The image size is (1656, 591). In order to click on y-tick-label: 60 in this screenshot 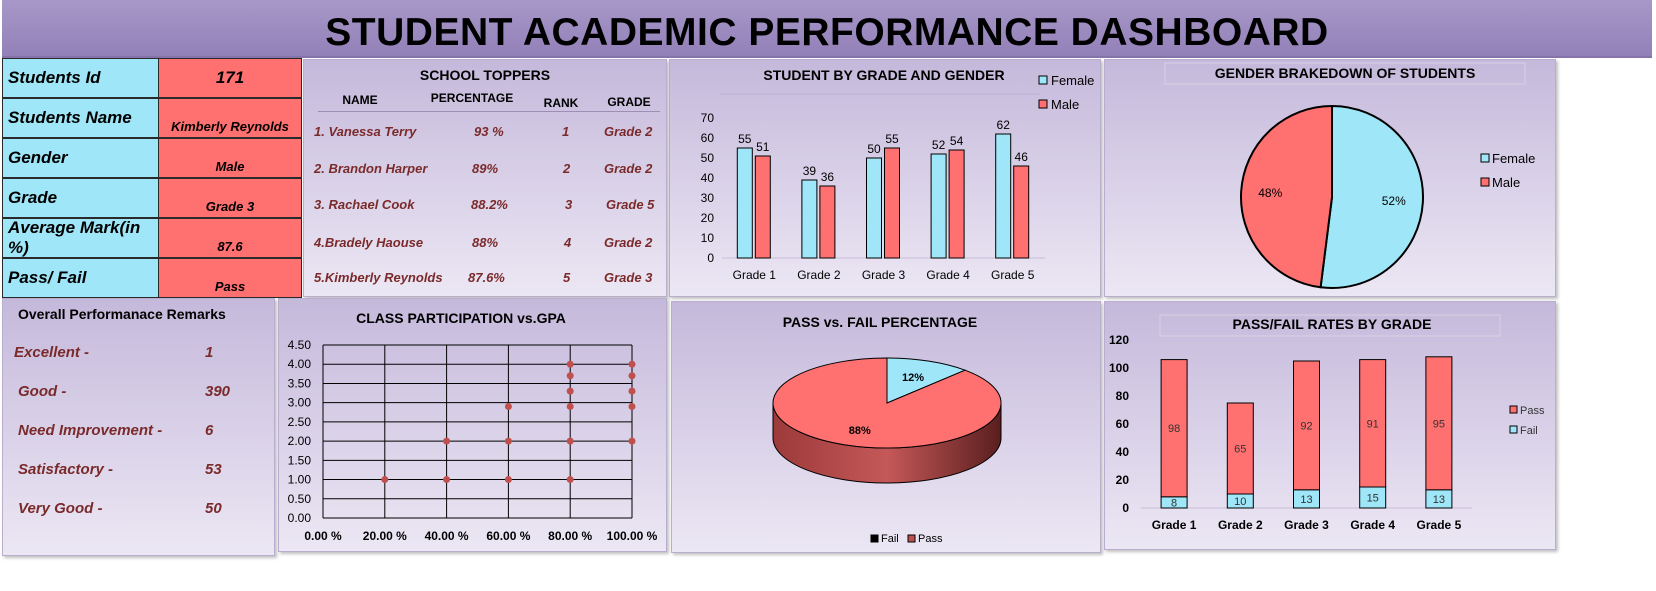, I will do `click(708, 138)`.